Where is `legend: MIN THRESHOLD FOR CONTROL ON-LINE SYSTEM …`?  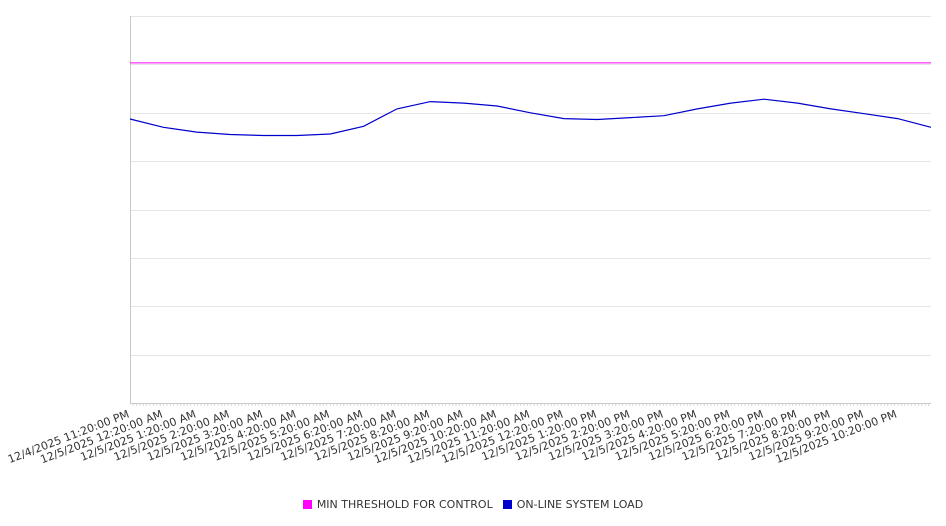 legend: MIN THRESHOLD FOR CONTROL ON-LINE SYSTEM … is located at coordinates (473, 504).